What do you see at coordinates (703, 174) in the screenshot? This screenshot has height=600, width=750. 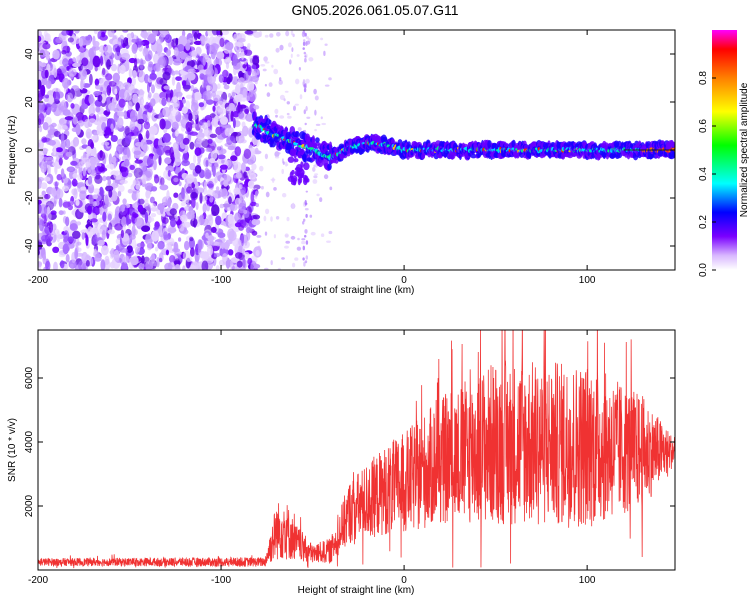 I see `colorbar-tick-label: 0.4` at bounding box center [703, 174].